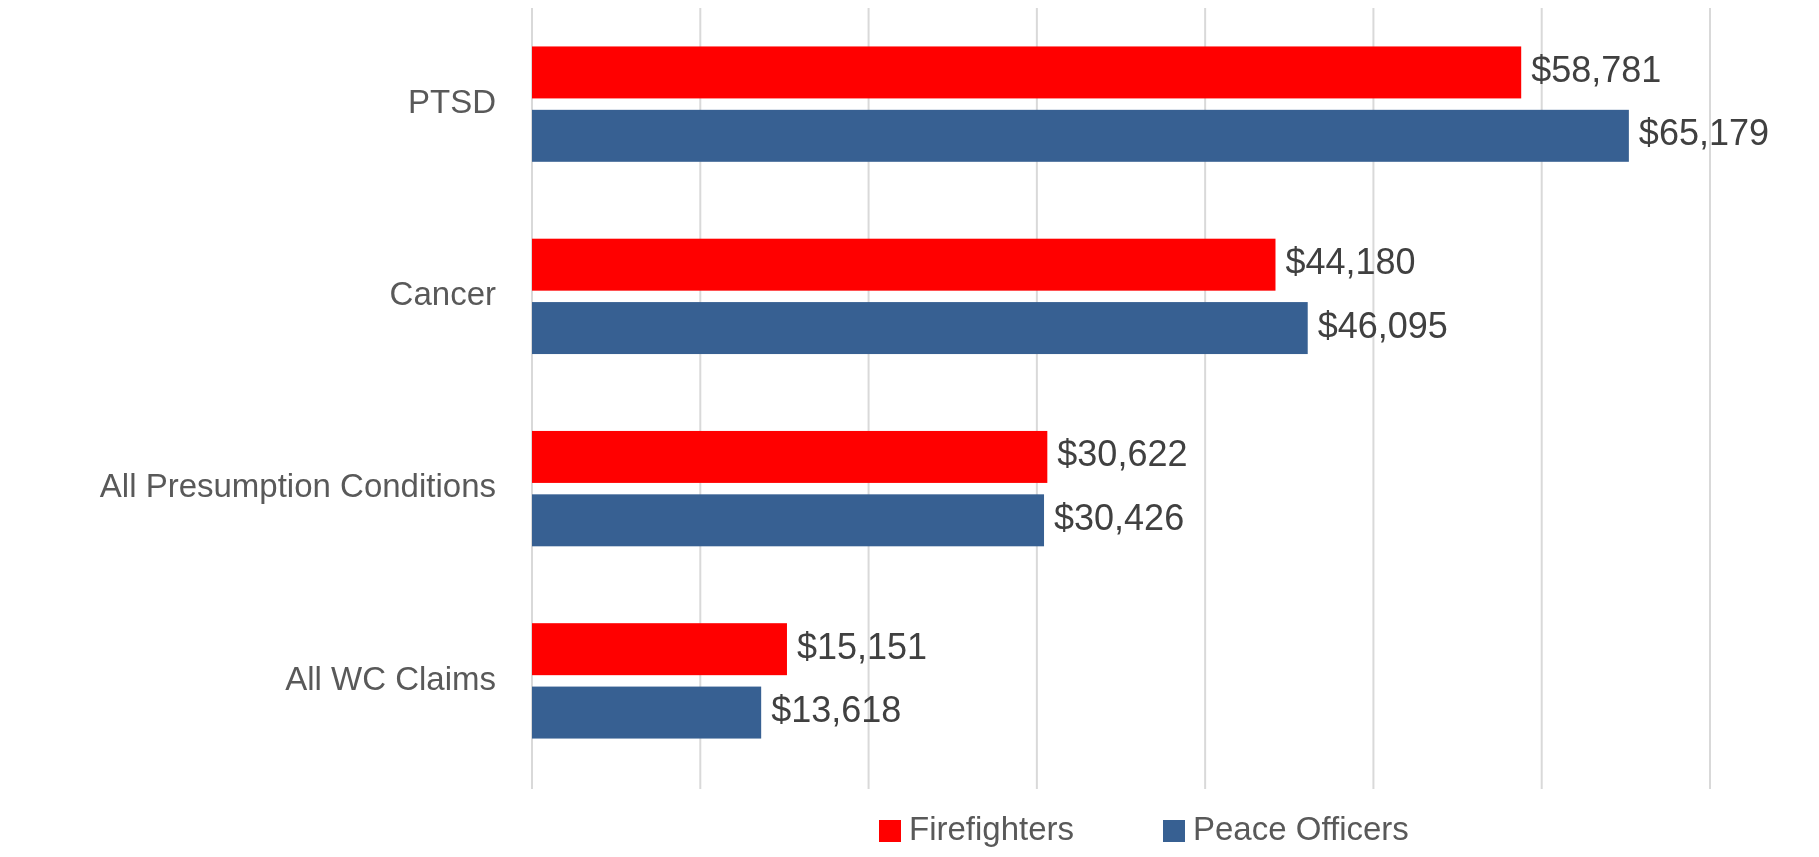 This screenshot has height=857, width=1819. What do you see at coordinates (297, 486) in the screenshot?
I see `y-tick-label: All Presumption Conditions` at bounding box center [297, 486].